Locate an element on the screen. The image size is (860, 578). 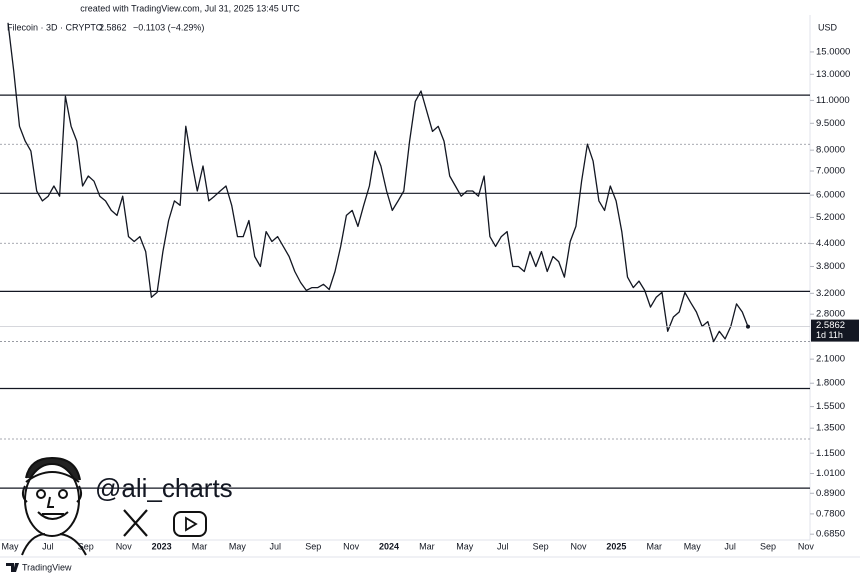
y-tick-label: 1.5500 is located at coordinates (830, 406).